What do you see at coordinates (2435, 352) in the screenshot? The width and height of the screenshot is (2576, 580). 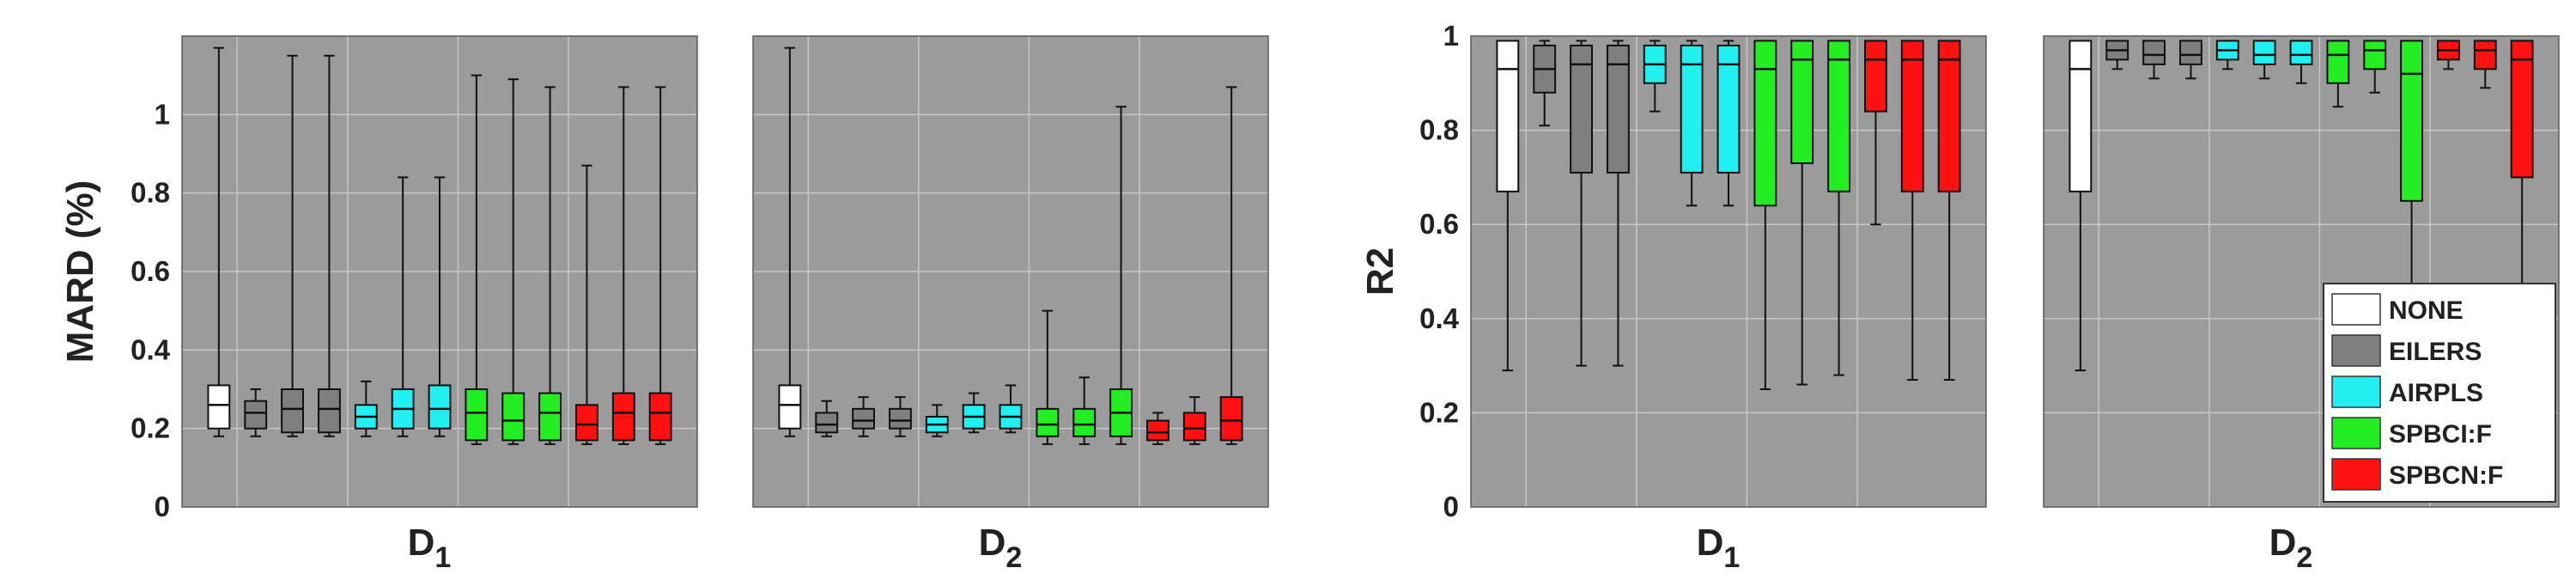 I see `legend-label: EILERS` at bounding box center [2435, 352].